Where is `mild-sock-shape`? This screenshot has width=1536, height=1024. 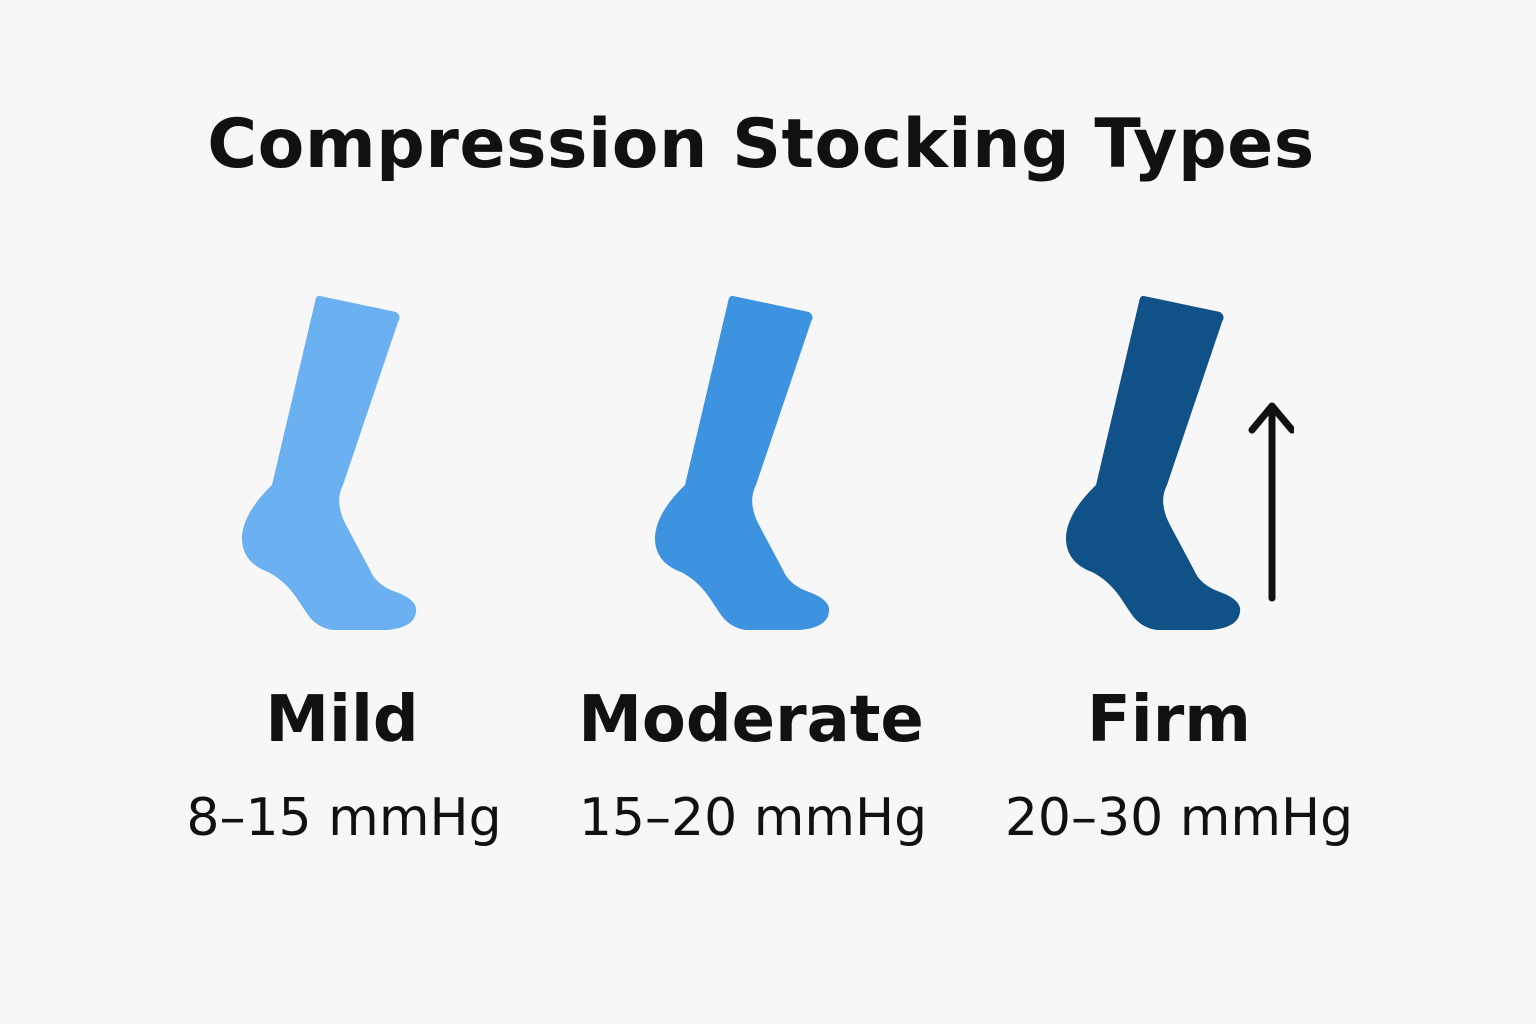 mild-sock-shape is located at coordinates (329, 462).